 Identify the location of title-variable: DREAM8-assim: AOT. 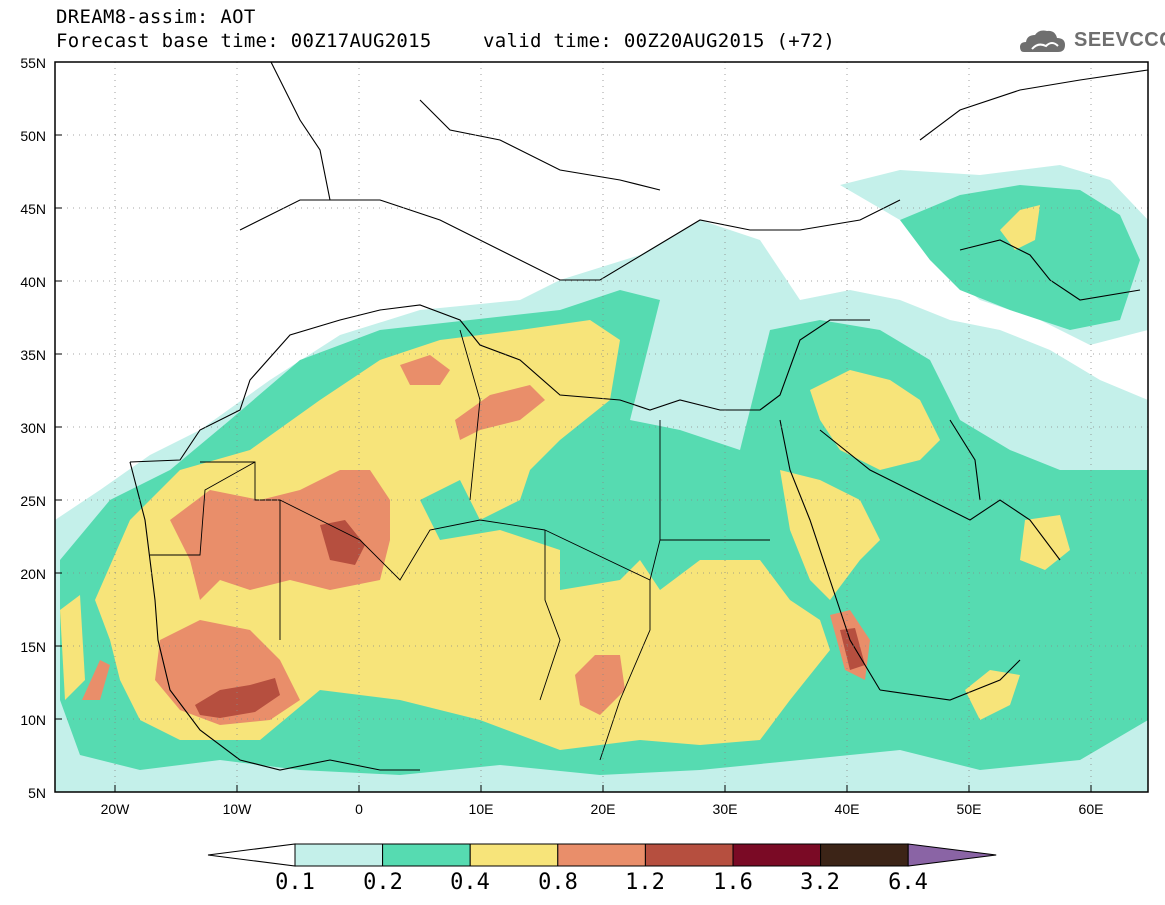
(156, 17).